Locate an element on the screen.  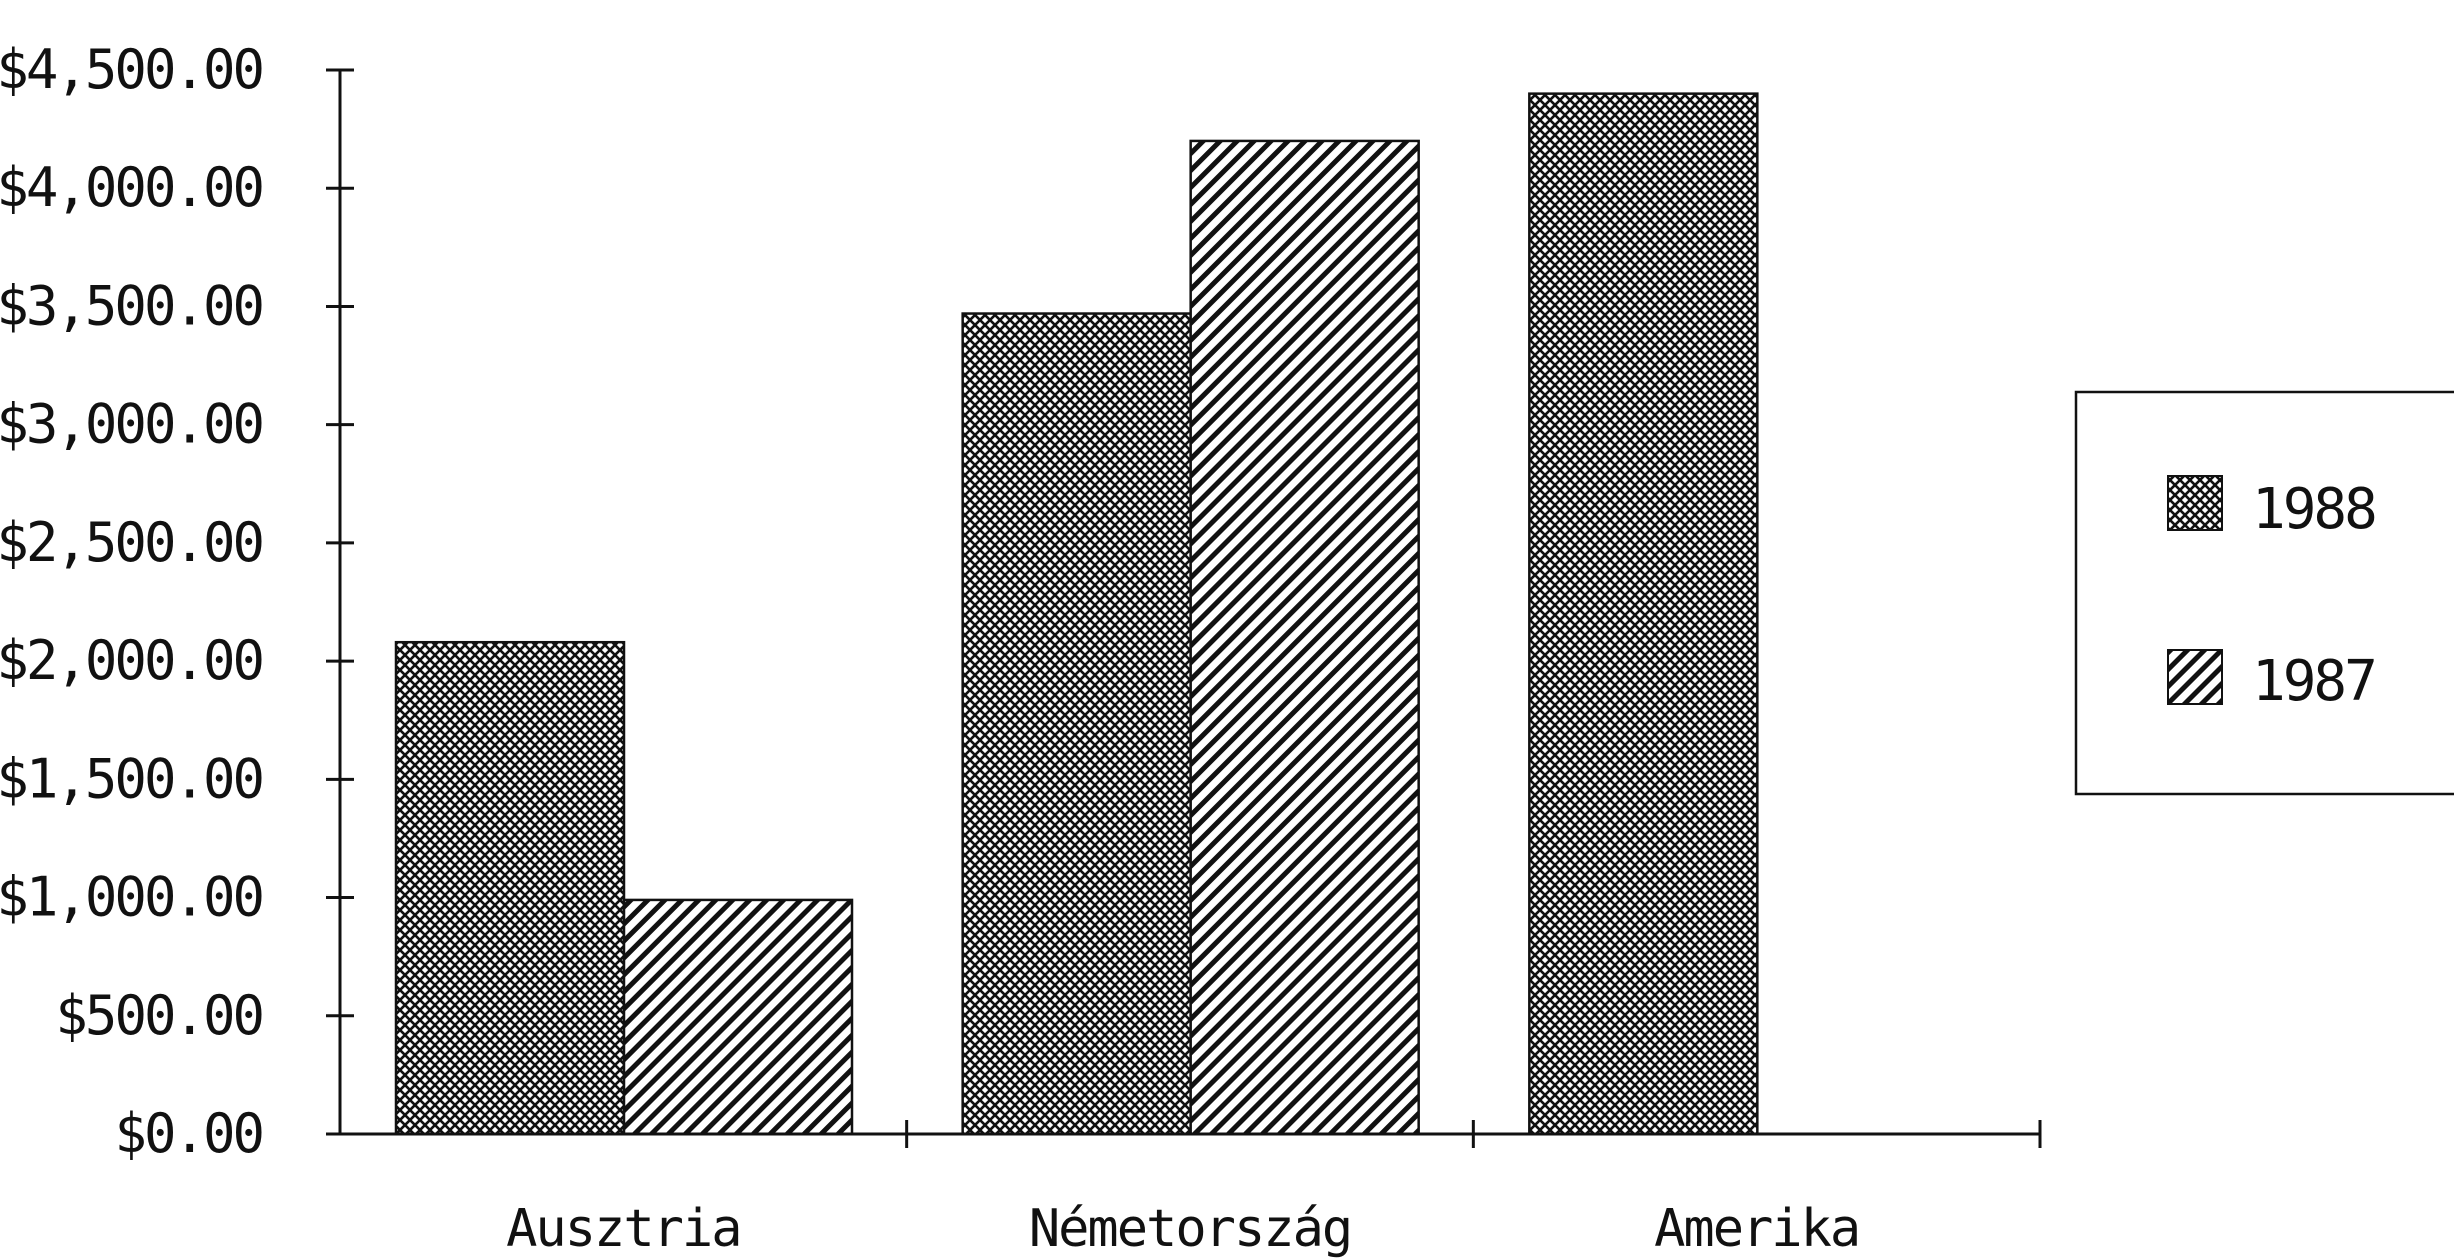
y-tick-label: $3,500.00 is located at coordinates (131, 305).